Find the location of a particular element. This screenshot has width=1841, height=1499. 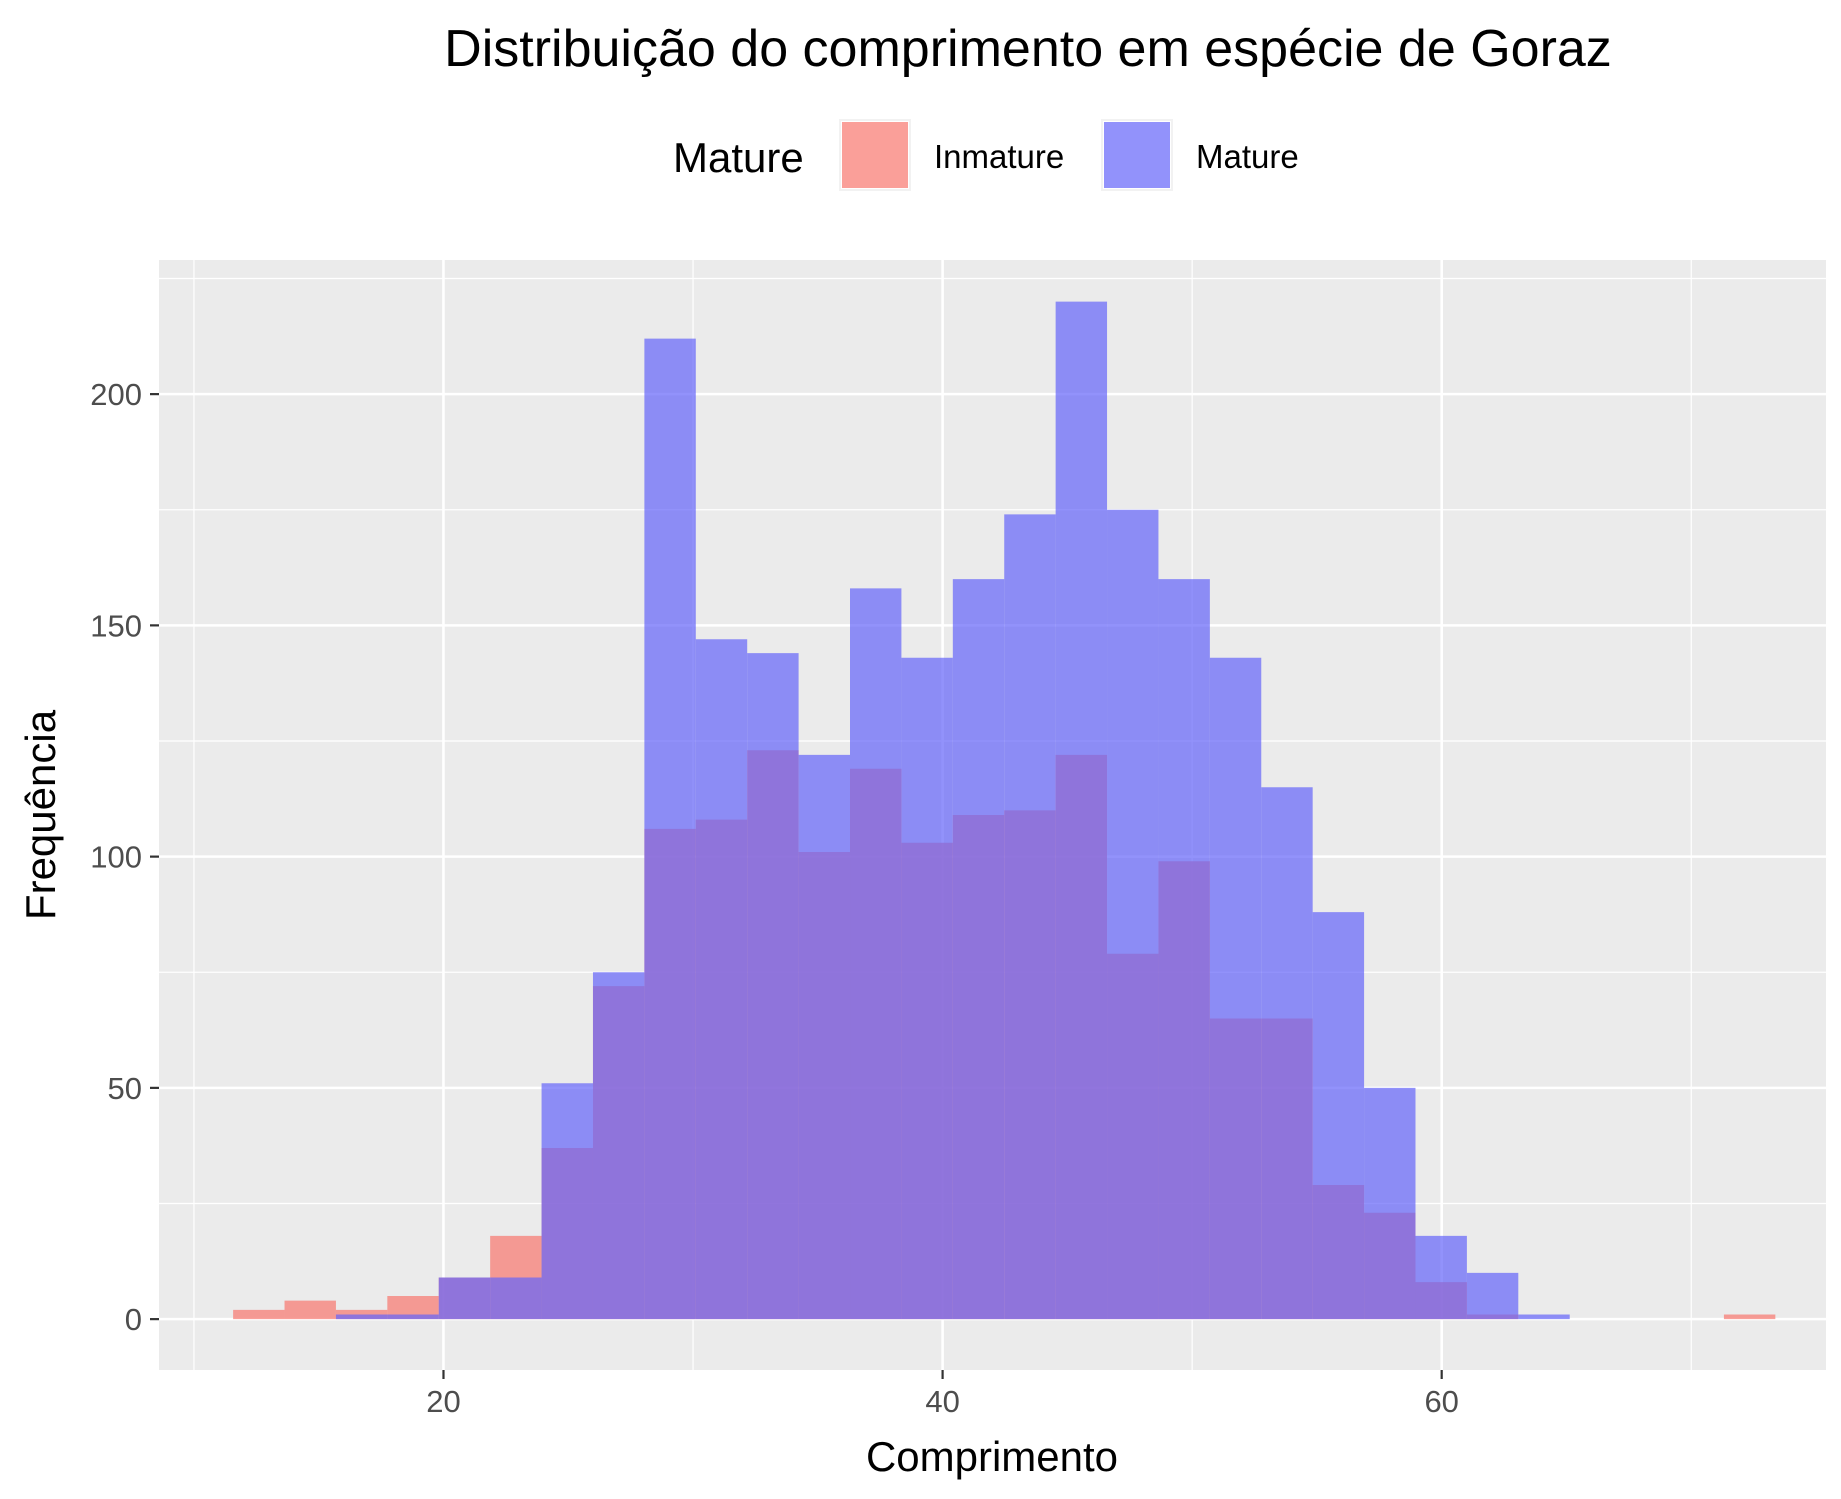

y-axis: 0 50 100 150 200 is located at coordinates (124, 857).